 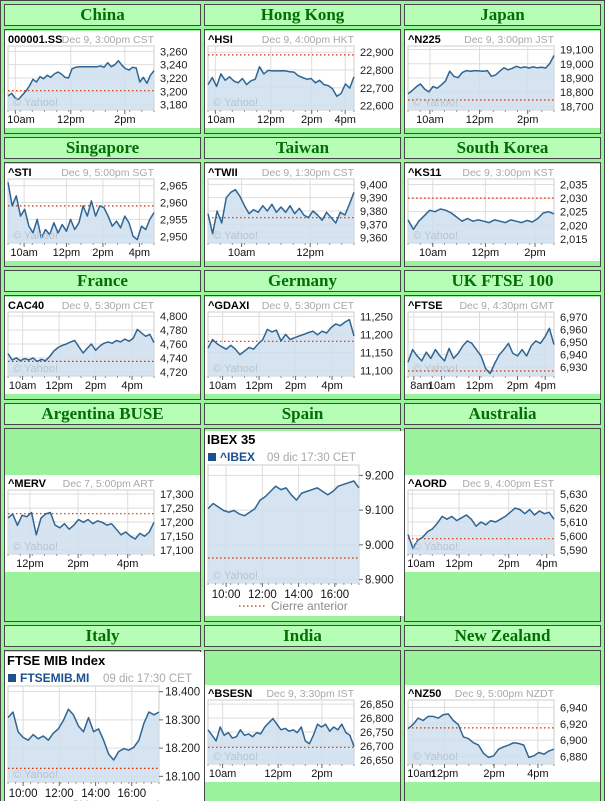 I want to click on y-axis-label: 3,260, so click(x=174, y=52).